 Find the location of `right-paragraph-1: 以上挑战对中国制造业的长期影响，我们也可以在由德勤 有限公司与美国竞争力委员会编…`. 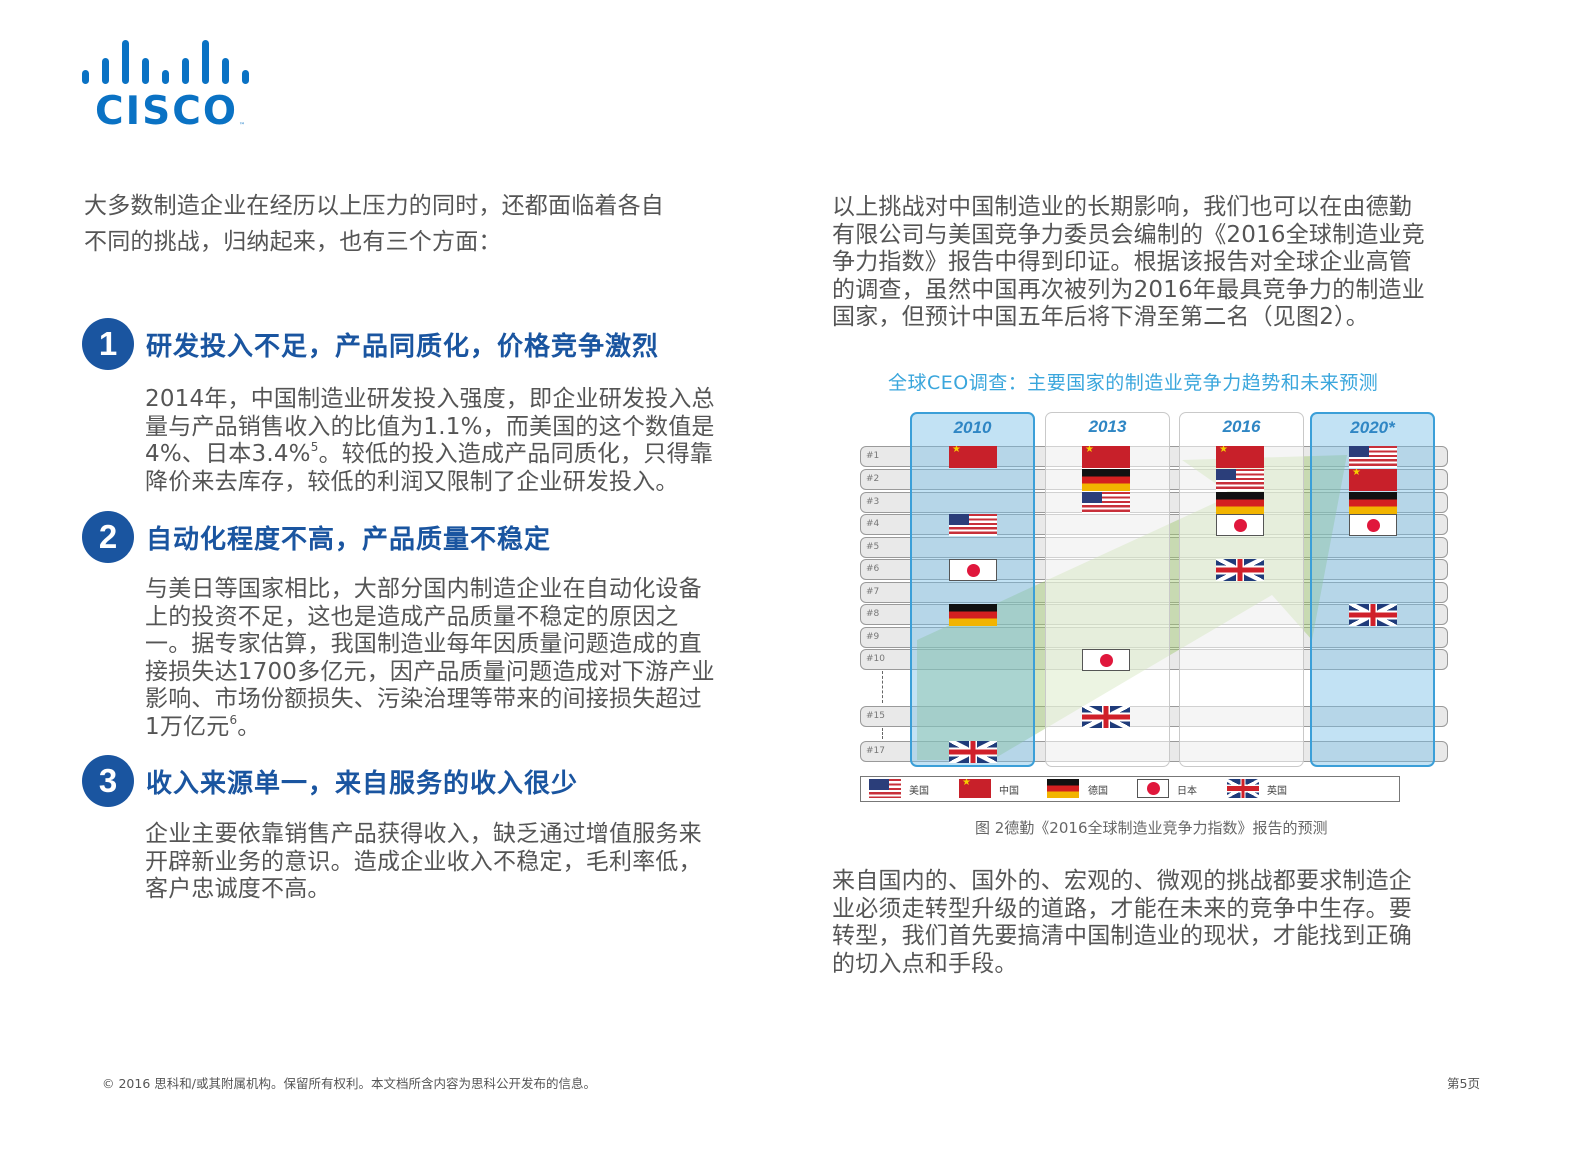

right-paragraph-1: 以上挑战对中国制造业的长期影响，我们也可以在由德勤 有限公司与美国竞争力委员会编… is located at coordinates (1128, 262).